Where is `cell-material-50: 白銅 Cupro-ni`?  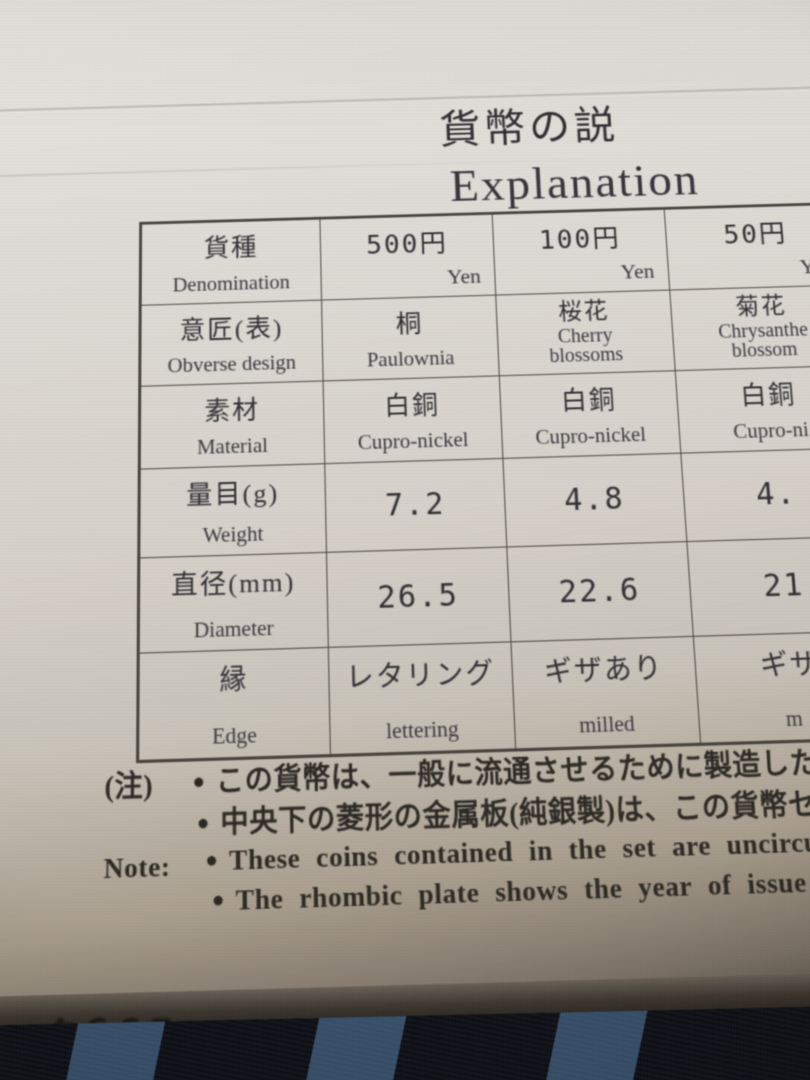
cell-material-50: 白銅 Cupro-ni is located at coordinates (742, 409).